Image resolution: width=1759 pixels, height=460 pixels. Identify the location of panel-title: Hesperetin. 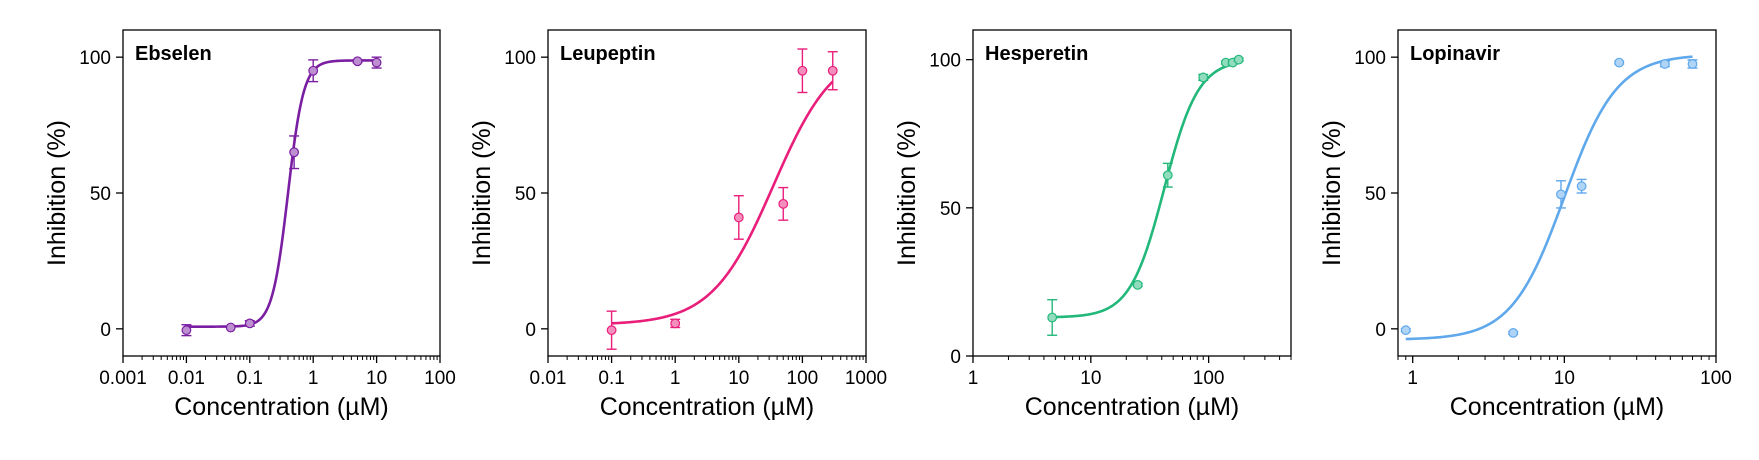
(1036, 54).